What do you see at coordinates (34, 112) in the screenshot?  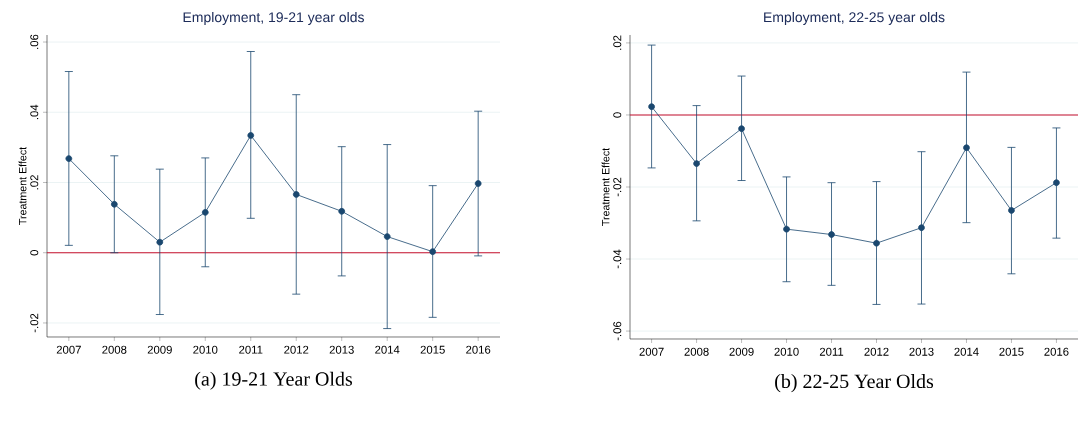 I see `y-tick-label: .04` at bounding box center [34, 112].